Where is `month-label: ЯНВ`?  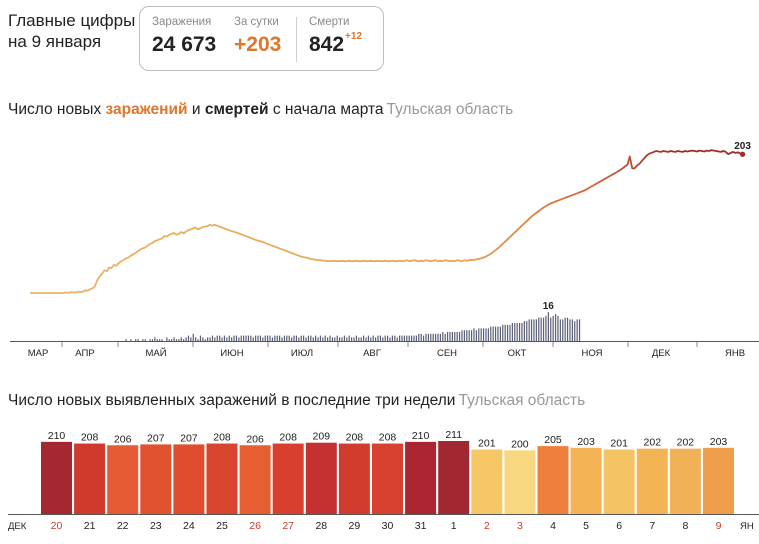 month-label: ЯНВ is located at coordinates (735, 353).